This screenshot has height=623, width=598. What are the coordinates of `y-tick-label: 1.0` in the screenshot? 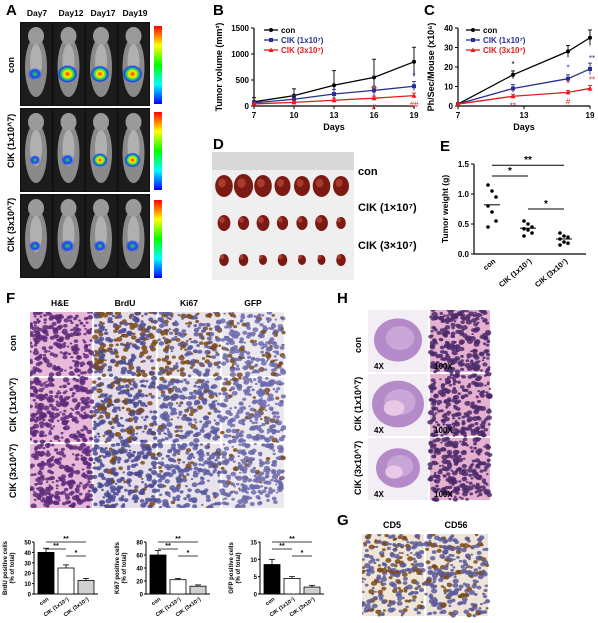 It's located at (464, 194).